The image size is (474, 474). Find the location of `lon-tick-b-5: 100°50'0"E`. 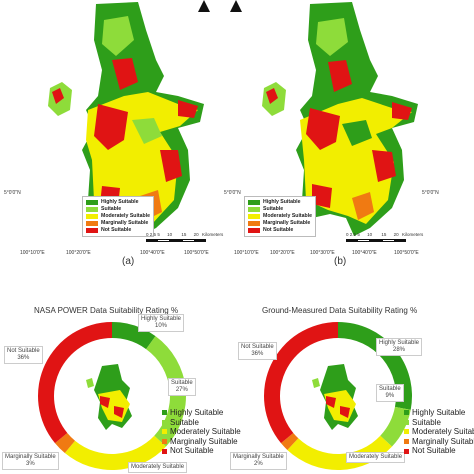

lon-tick-b-5: 100°50'0"E is located at coordinates (406, 253).